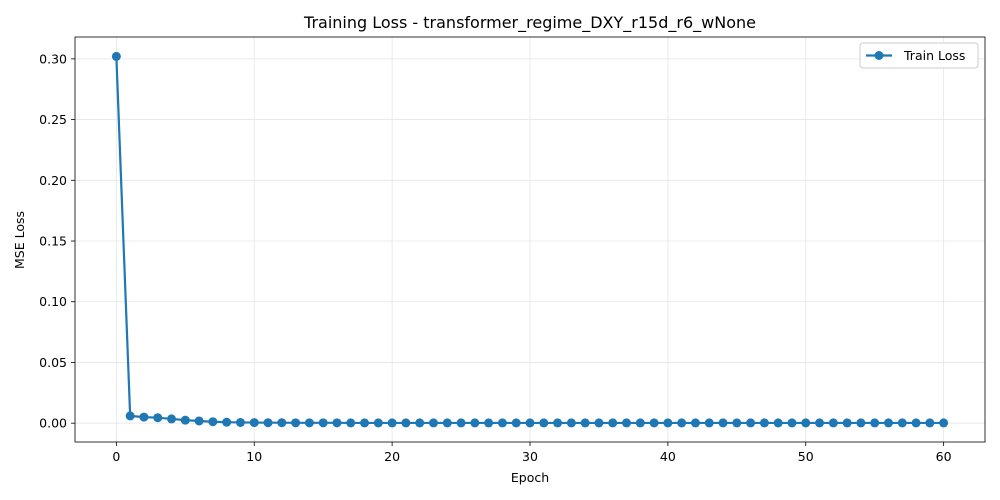 This screenshot has width=1000, height=500. What do you see at coordinates (19, 240) in the screenshot?
I see `y-axis-label: MSE Loss` at bounding box center [19, 240].